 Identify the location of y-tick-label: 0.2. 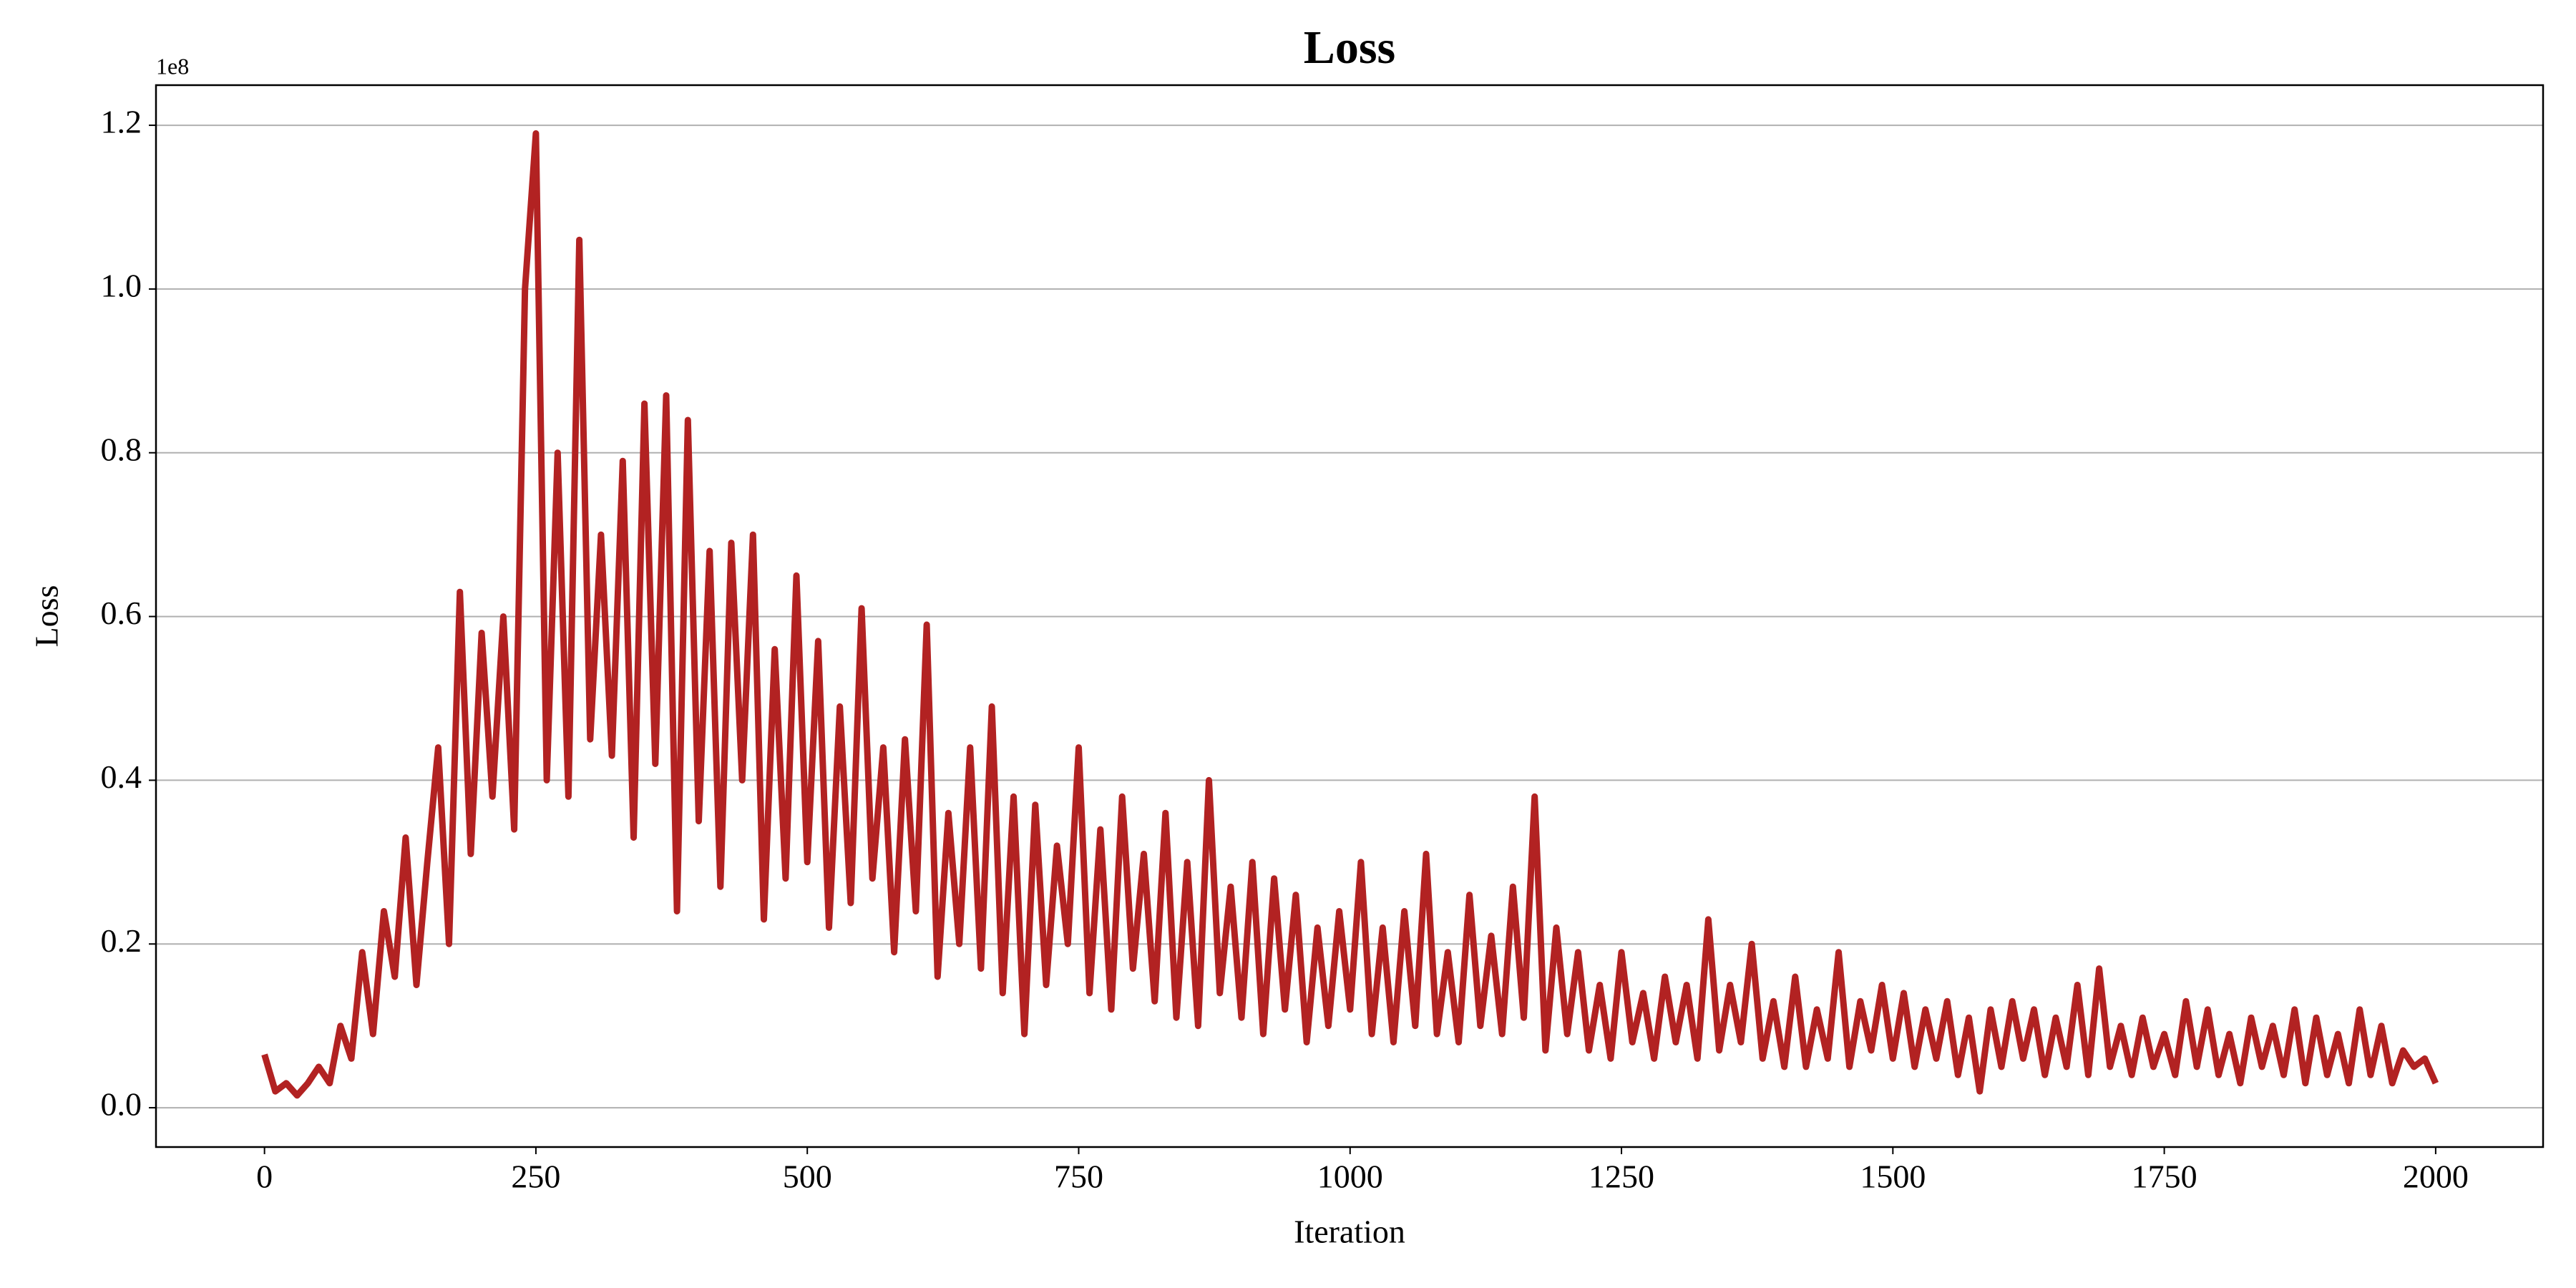
(122, 940).